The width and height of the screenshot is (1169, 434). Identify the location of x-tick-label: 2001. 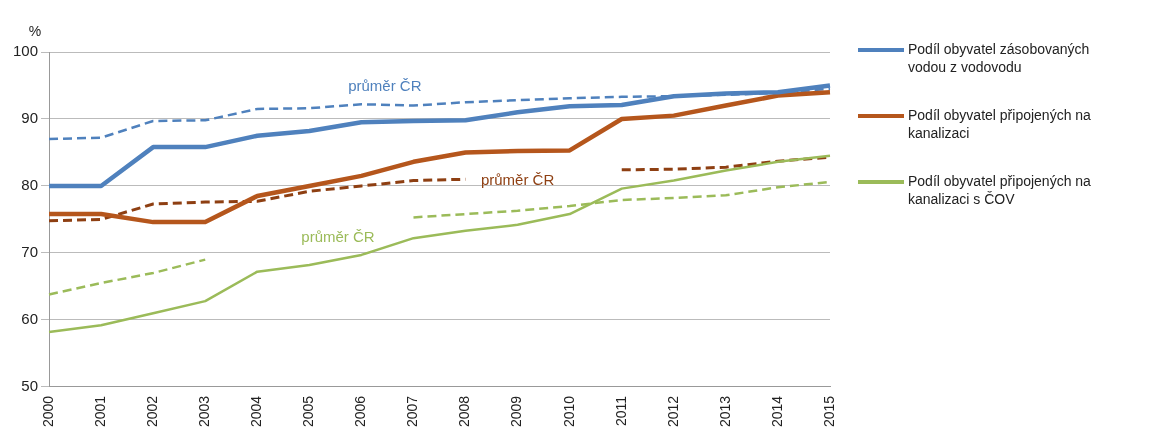
(99, 411).